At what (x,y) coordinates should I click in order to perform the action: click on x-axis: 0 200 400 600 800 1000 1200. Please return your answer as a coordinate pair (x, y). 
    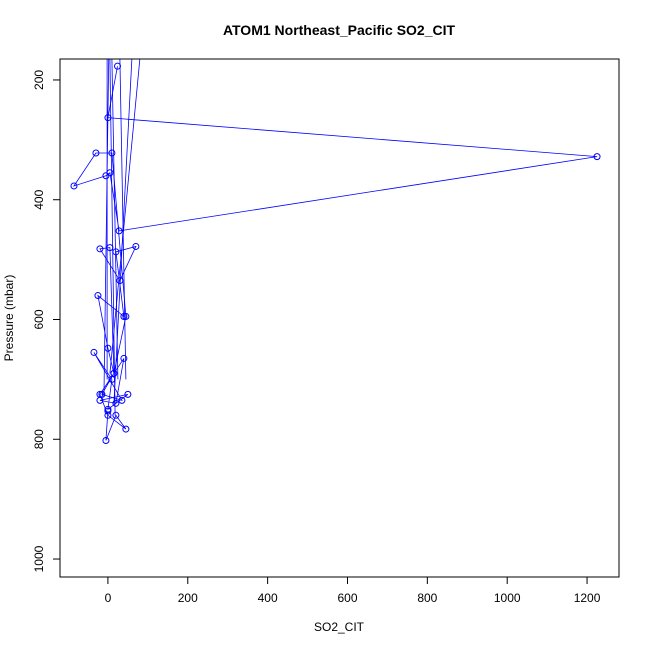
    Looking at the image, I should click on (353, 590).